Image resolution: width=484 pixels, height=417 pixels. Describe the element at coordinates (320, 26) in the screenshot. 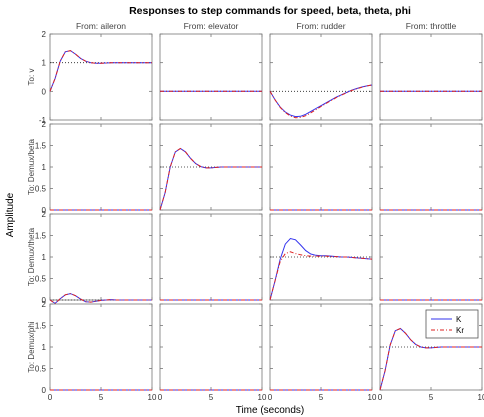

I see `column-title: From: rudder` at that location.